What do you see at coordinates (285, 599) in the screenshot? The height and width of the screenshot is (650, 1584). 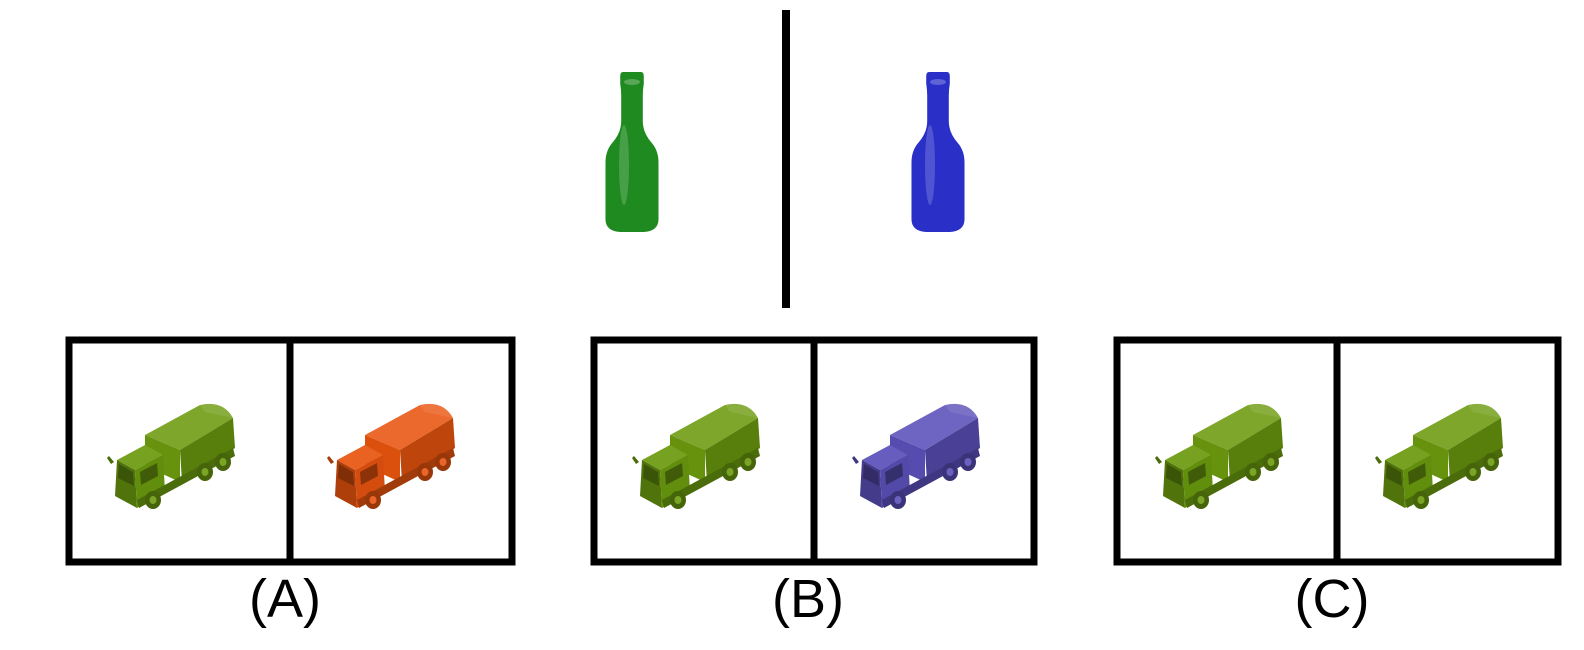 I see `option-a-label: (A)` at bounding box center [285, 599].